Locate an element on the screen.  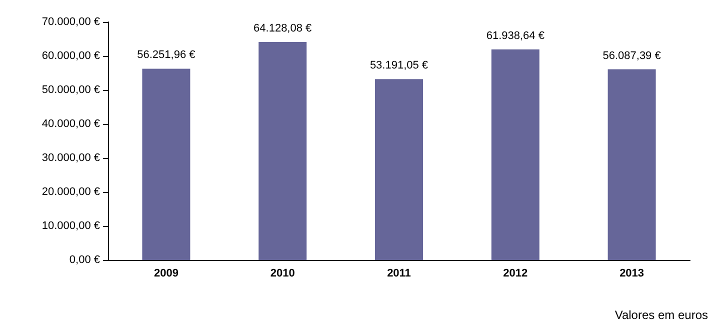
y-tick-label: 30.000,00 € is located at coordinates (71, 158).